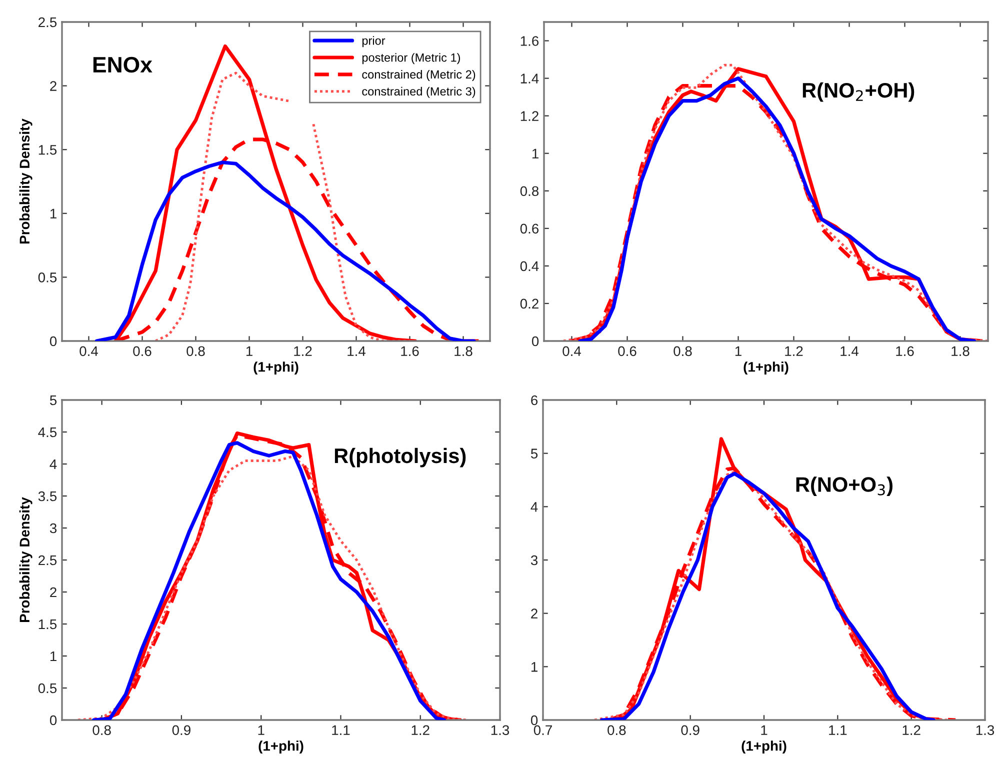 Image resolution: width=997 pixels, height=760 pixels. I want to click on annotation: R(NO+O$_{3}$), so click(844, 486).